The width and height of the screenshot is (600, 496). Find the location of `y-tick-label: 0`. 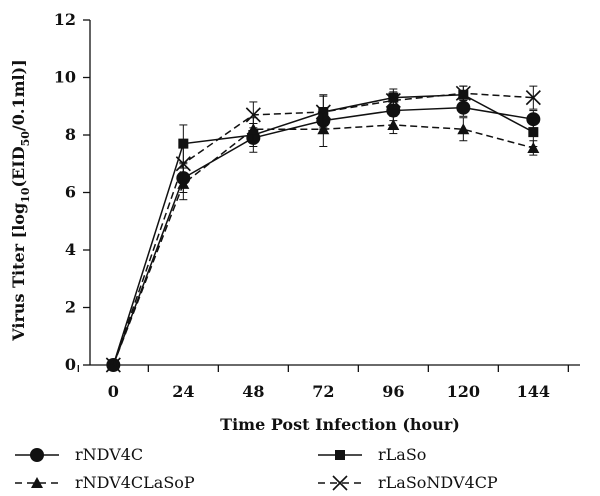

y-tick-label: 0 is located at coordinates (70, 364).